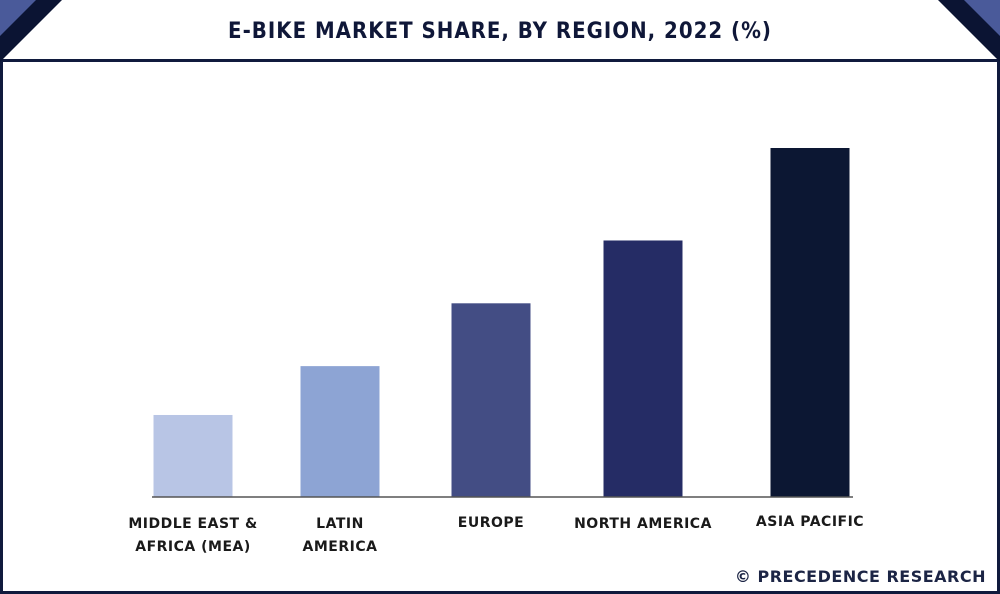 The image size is (1000, 594). What do you see at coordinates (193, 547) in the screenshot?
I see `x-tick-label: AFRICA (MEA)` at bounding box center [193, 547].